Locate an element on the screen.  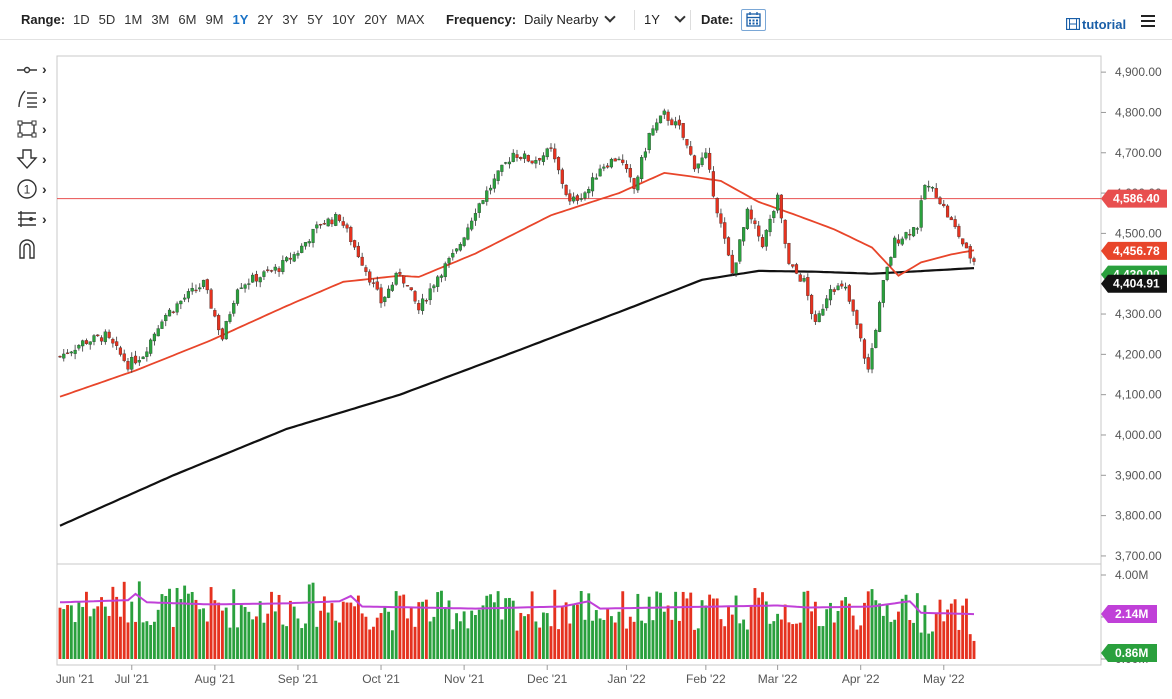
arrow-tool-button: › is located at coordinates (35, 159).